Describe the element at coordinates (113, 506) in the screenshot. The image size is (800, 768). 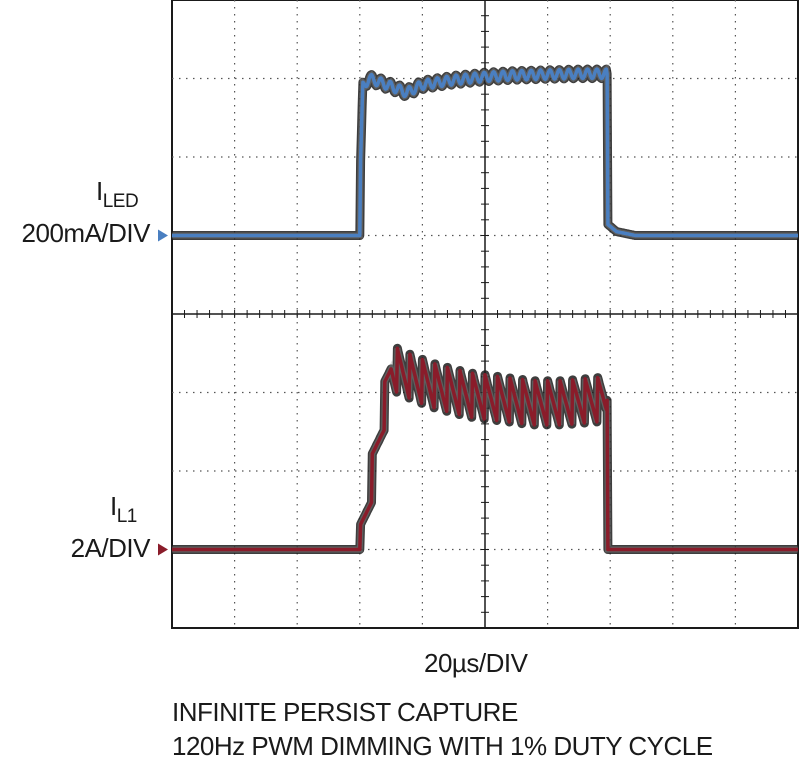
I see `il1-name-main: I` at that location.